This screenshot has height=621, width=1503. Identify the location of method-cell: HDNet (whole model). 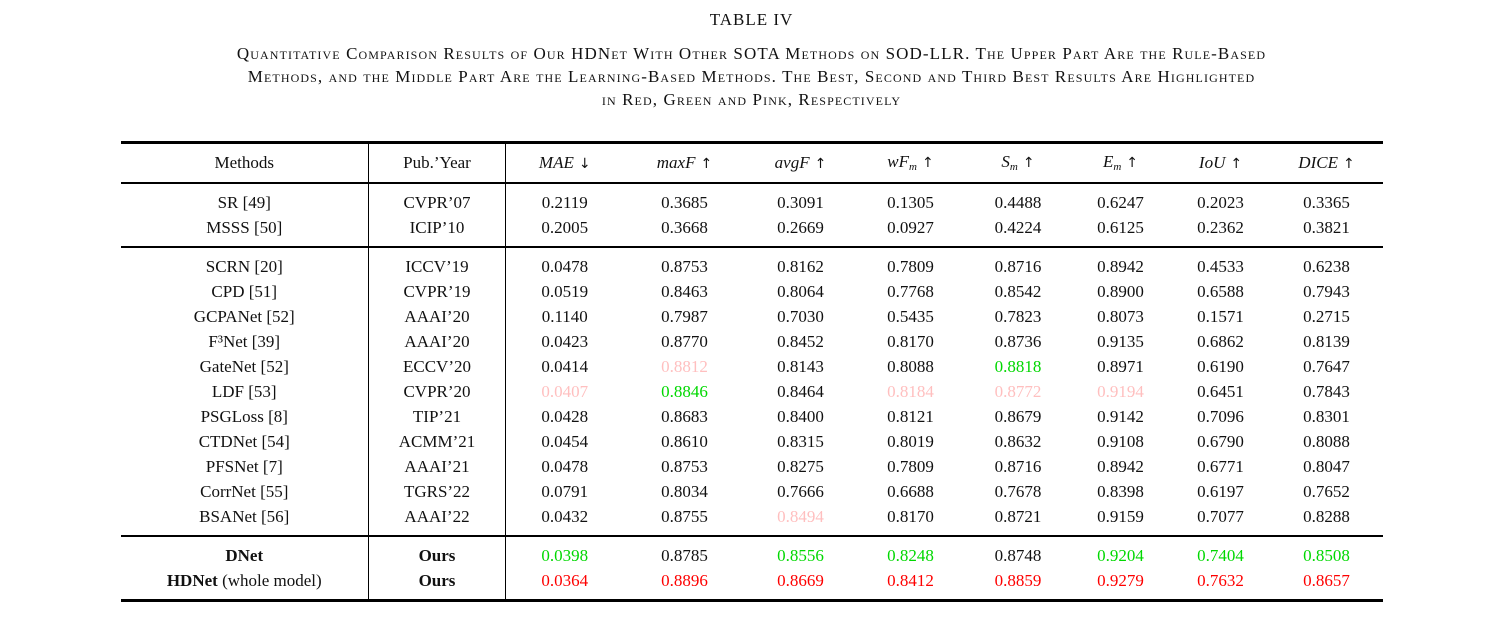
(244, 584).